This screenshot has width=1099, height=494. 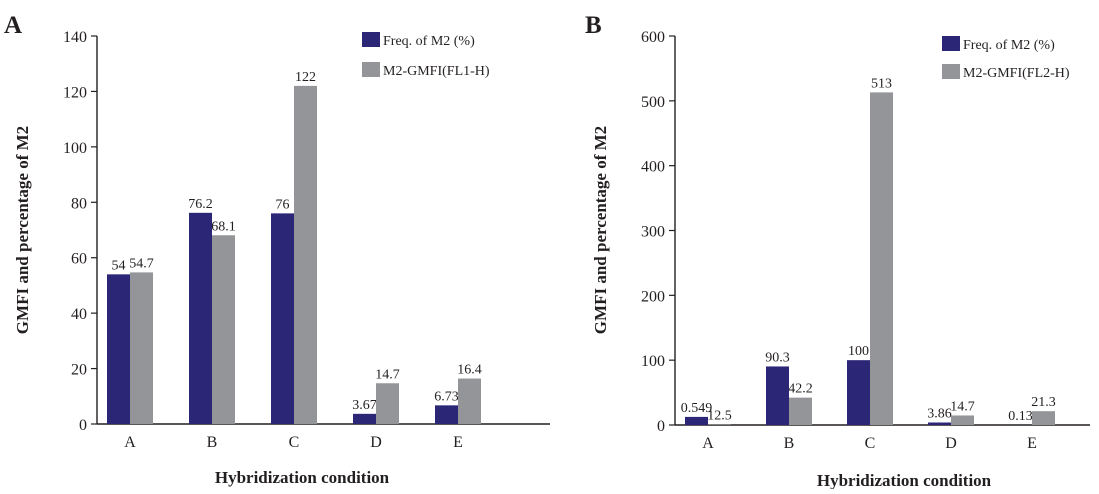 What do you see at coordinates (75, 37) in the screenshot?
I see `y-tick-label: 140` at bounding box center [75, 37].